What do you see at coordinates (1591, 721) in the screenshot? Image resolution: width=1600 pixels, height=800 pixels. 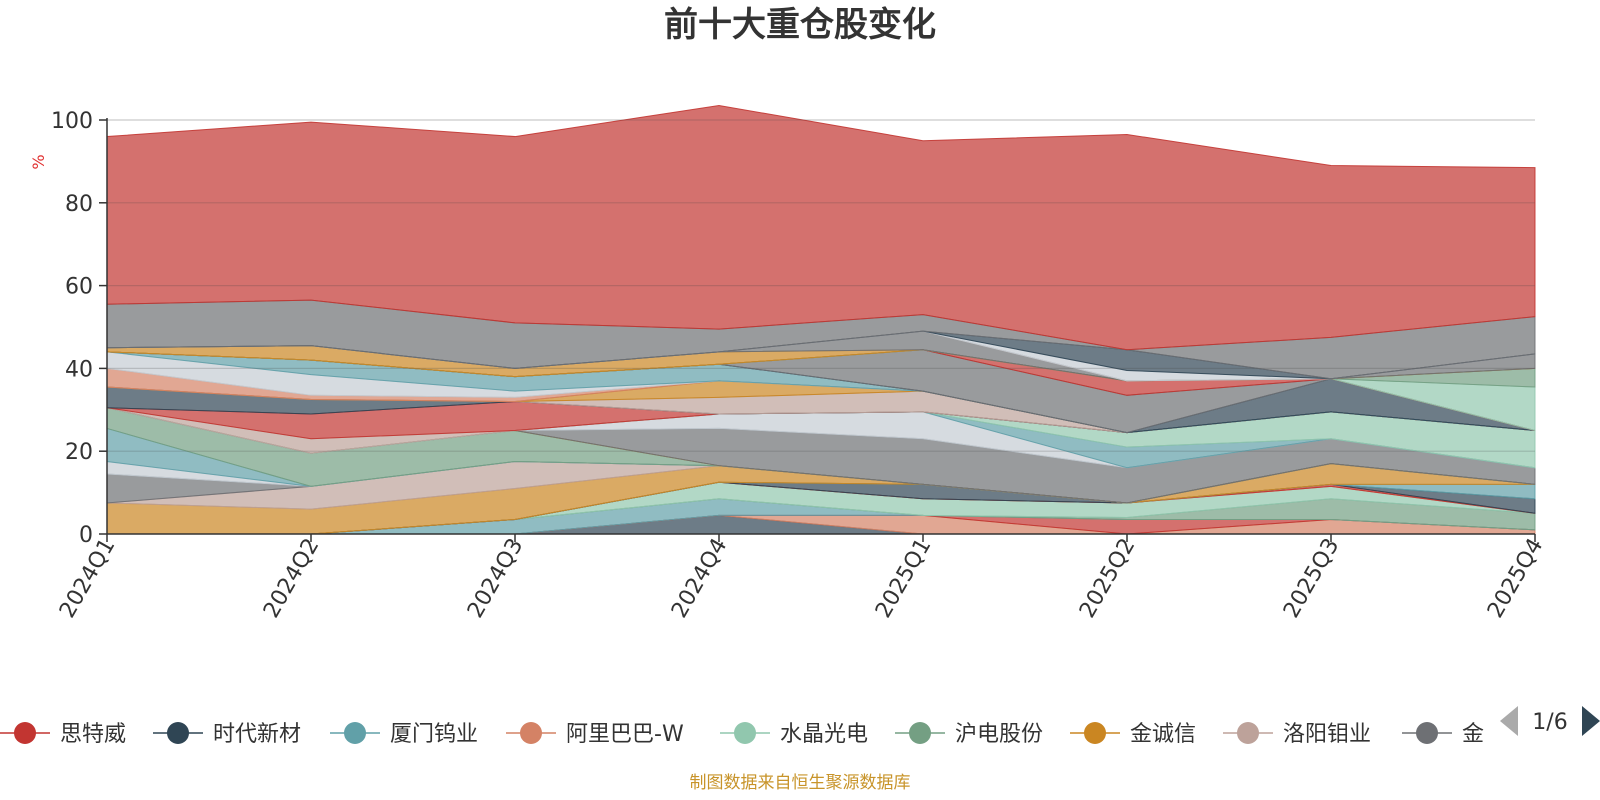 I see `legend-next-arrow-icon` at bounding box center [1591, 721].